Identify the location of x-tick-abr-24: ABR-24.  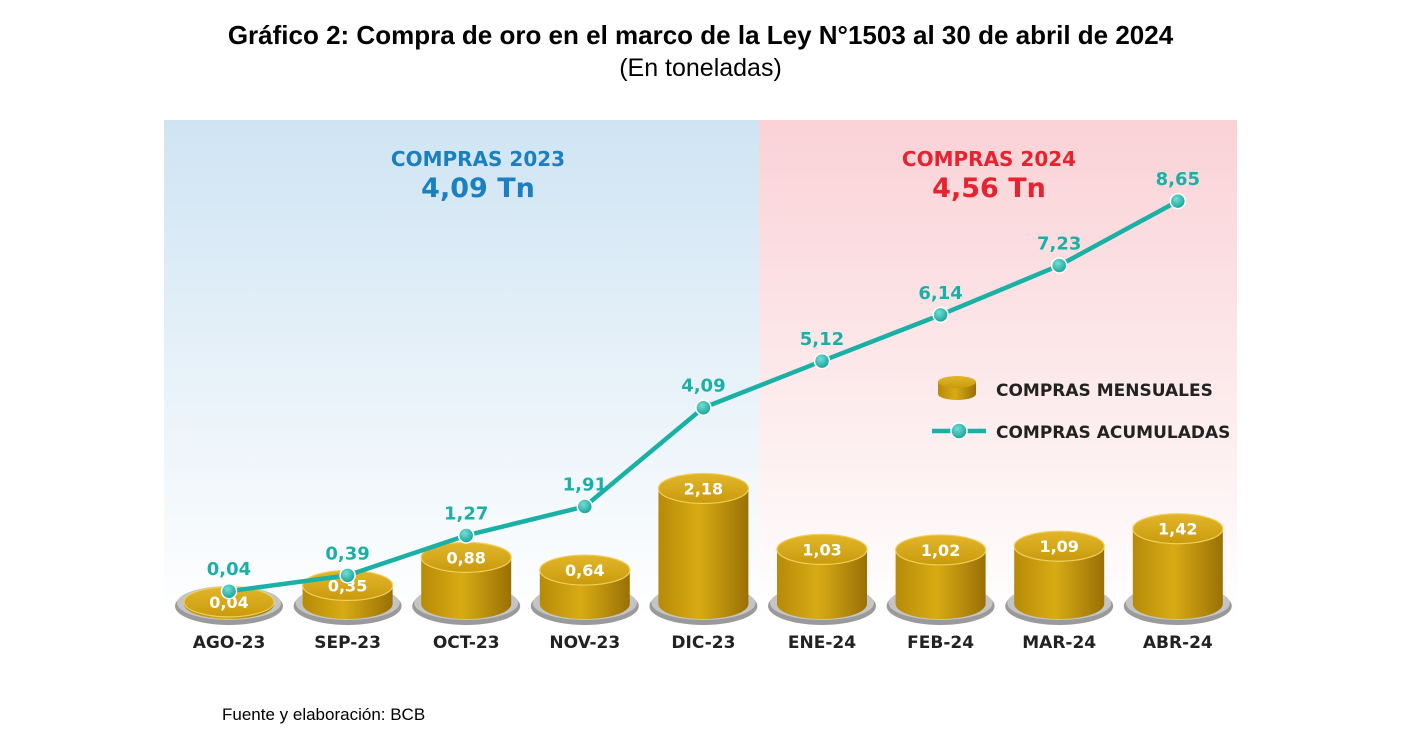
(1178, 643).